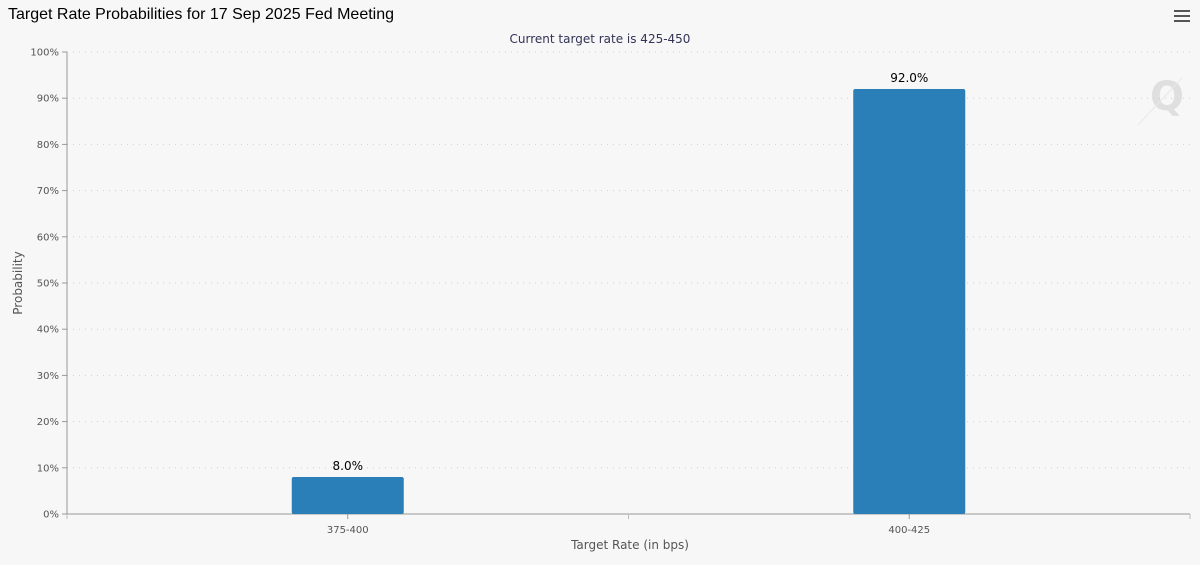  Describe the element at coordinates (1167, 97) in the screenshot. I see `svg-text: Q` at that location.